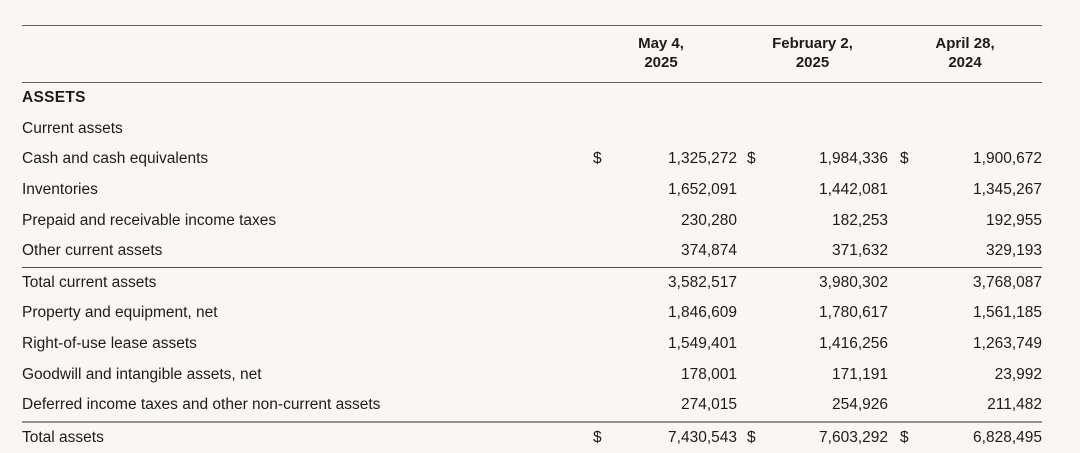 Image resolution: width=1080 pixels, height=453 pixels. What do you see at coordinates (703, 190) in the screenshot?
I see `amount-col1: 1,652,091` at bounding box center [703, 190].